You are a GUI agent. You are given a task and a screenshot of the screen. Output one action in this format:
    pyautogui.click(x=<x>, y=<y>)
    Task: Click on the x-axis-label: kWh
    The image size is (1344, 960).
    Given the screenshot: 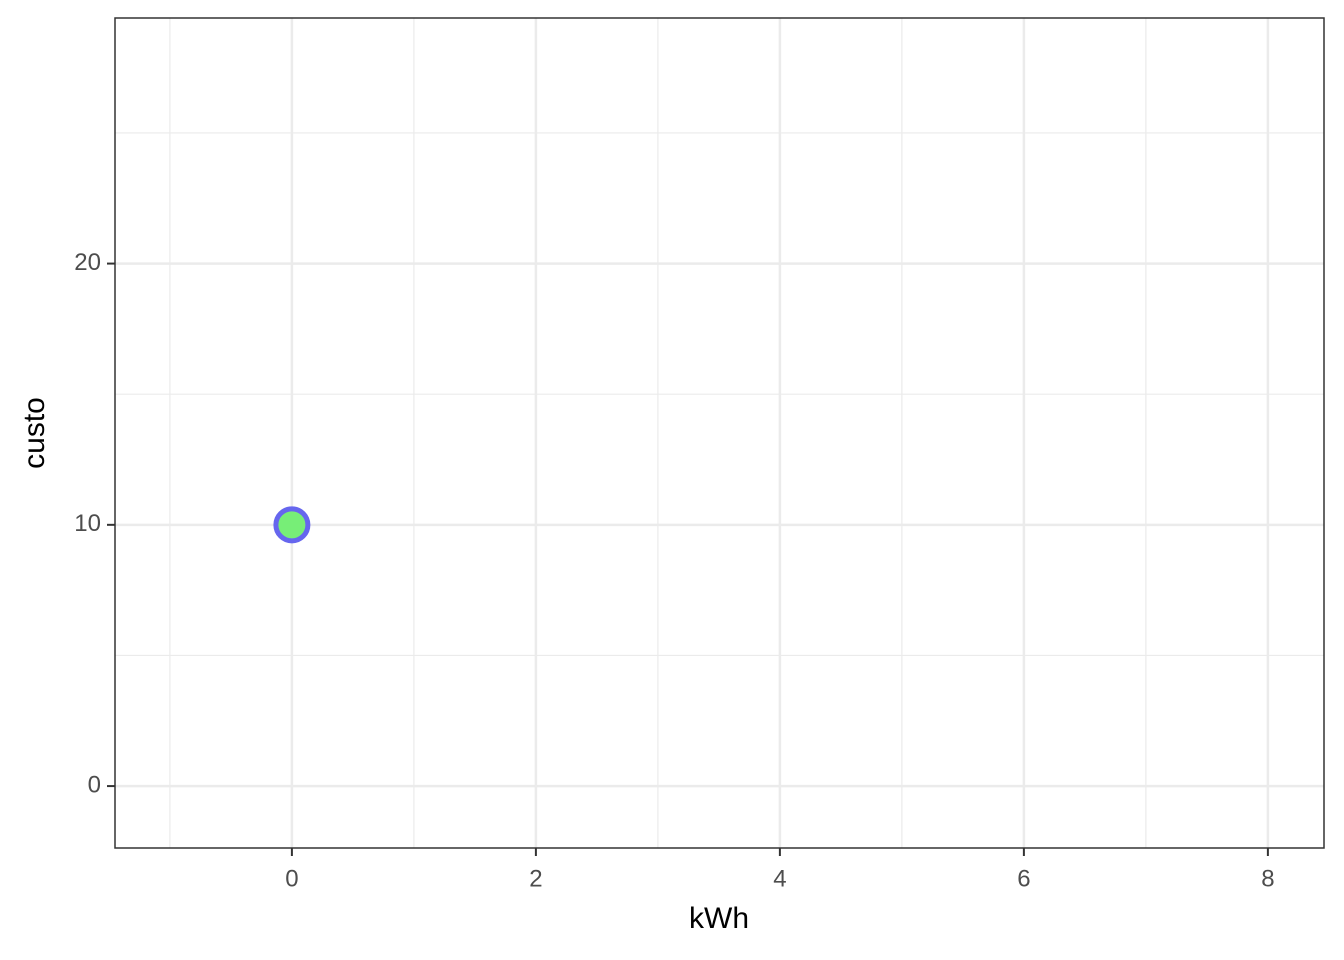 What is the action you would take?
    pyautogui.click(x=719, y=918)
    